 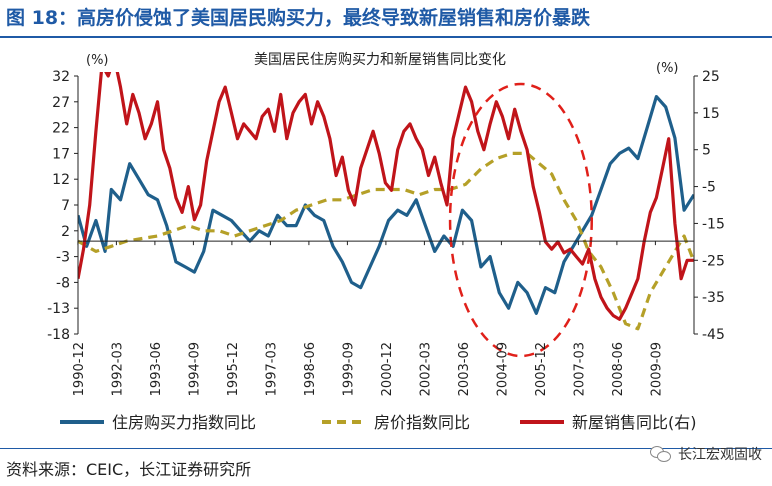 I want to click on legend-label-1: 住房购买力指数同比, so click(x=184, y=422).